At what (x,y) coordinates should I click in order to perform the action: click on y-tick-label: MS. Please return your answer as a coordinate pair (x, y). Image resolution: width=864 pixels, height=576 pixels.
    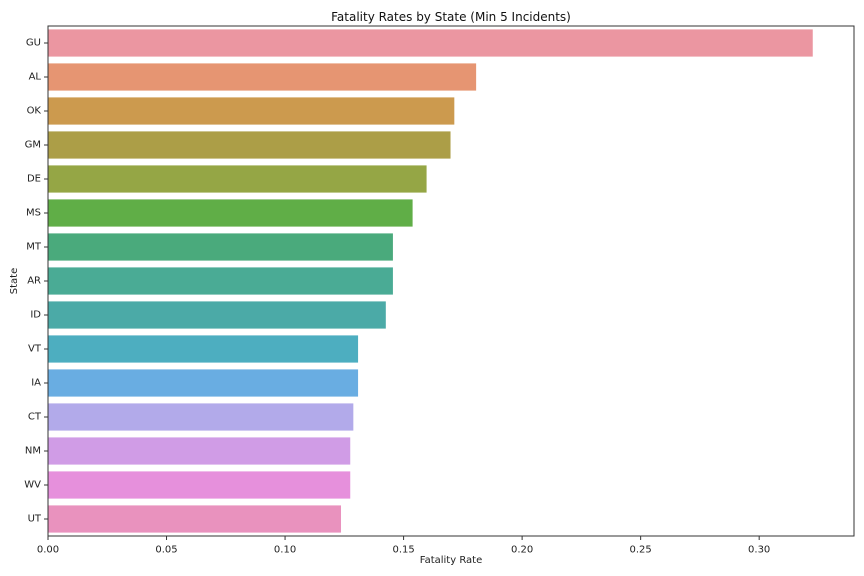
    Looking at the image, I should click on (33, 213).